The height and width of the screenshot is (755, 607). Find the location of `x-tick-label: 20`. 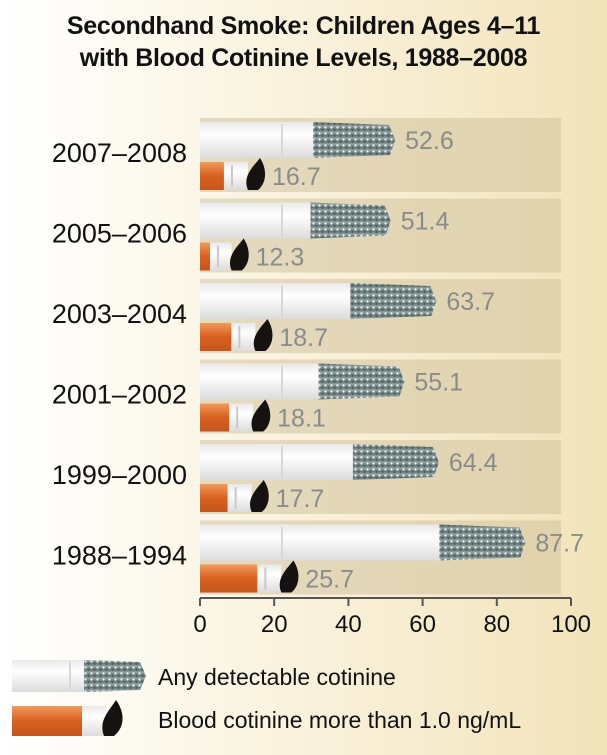

x-tick-label: 20 is located at coordinates (274, 624).